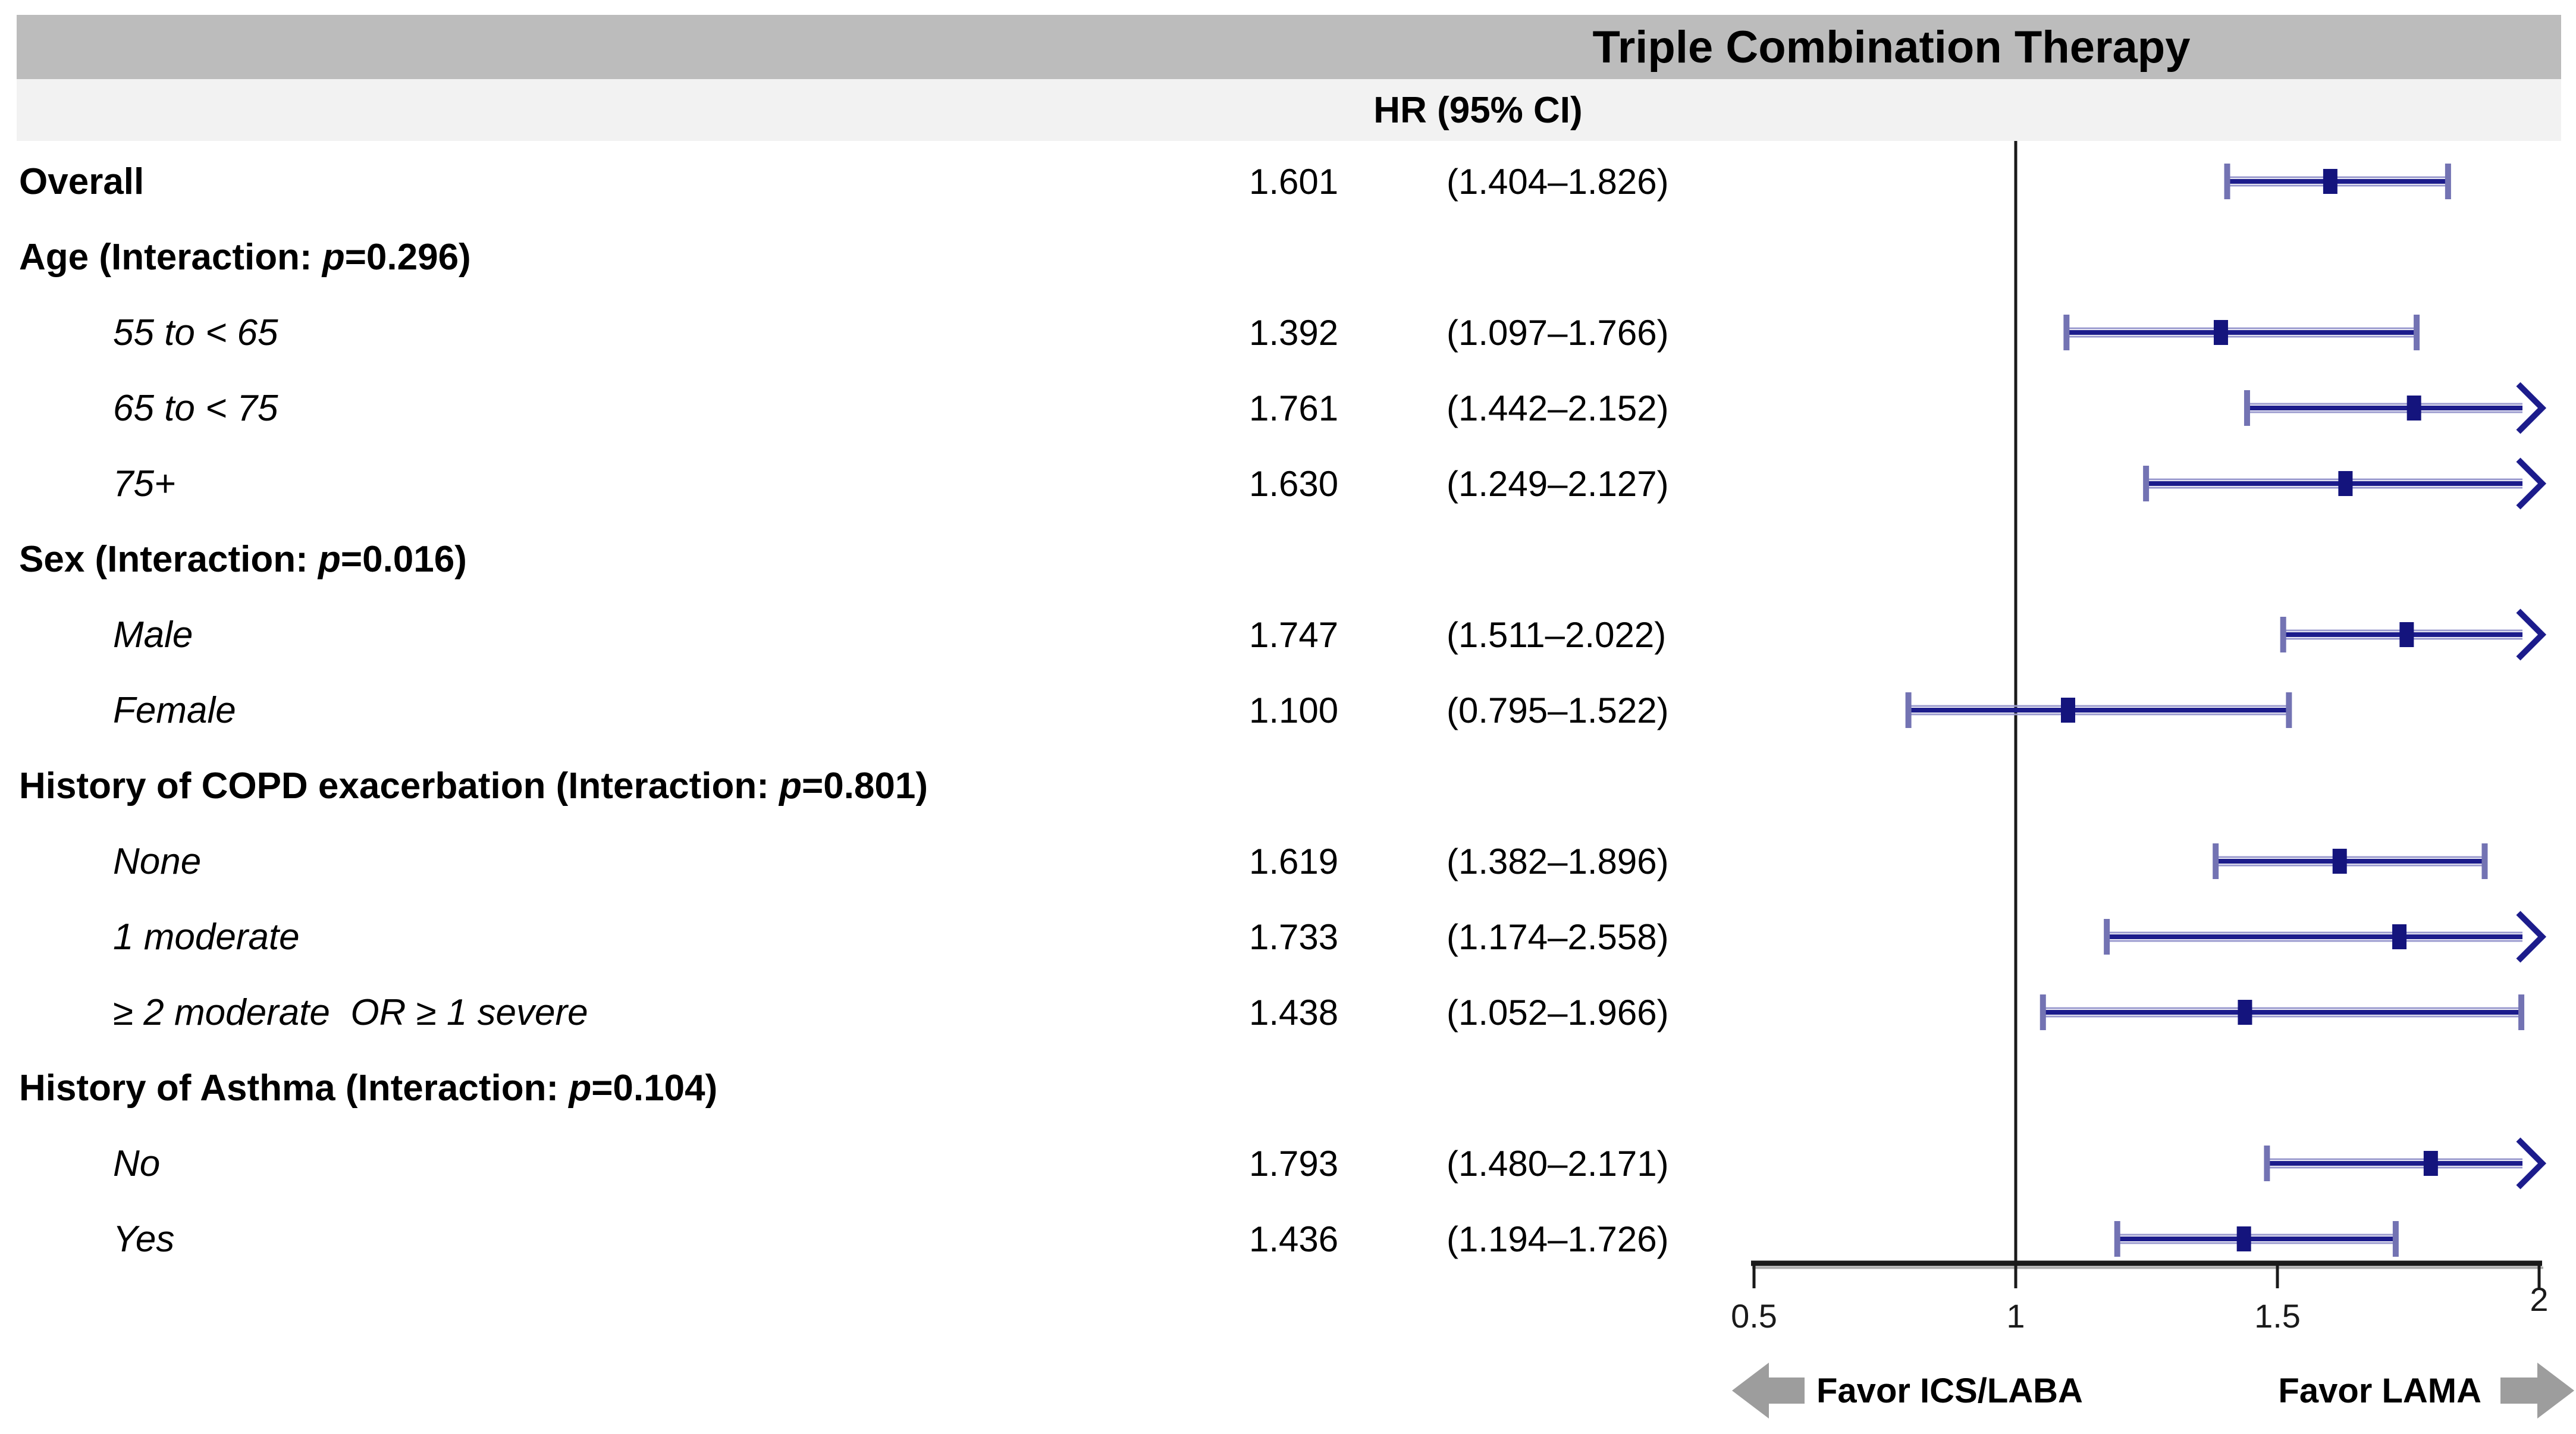 The image size is (2576, 1434). Describe the element at coordinates (1294, 710) in the screenshot. I see `hr-value: 1.100` at that location.